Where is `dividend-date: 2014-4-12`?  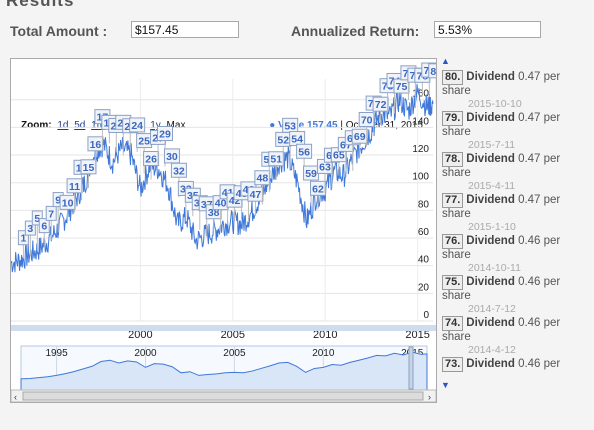
dividend-date: 2014-4-12 is located at coordinates (492, 350).